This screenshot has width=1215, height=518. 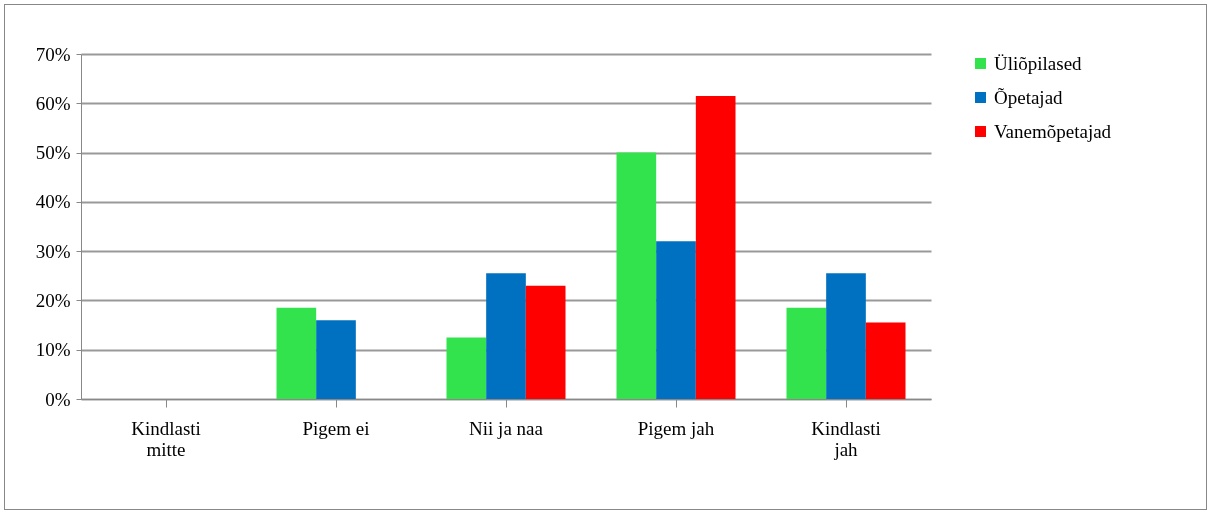 I want to click on y-tick-label: 70%, so click(x=53, y=54).